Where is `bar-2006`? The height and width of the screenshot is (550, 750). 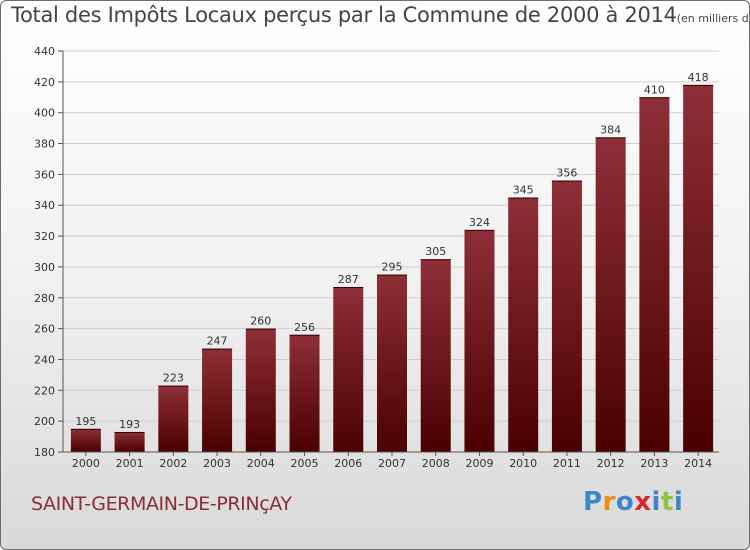 bar-2006 is located at coordinates (348, 369).